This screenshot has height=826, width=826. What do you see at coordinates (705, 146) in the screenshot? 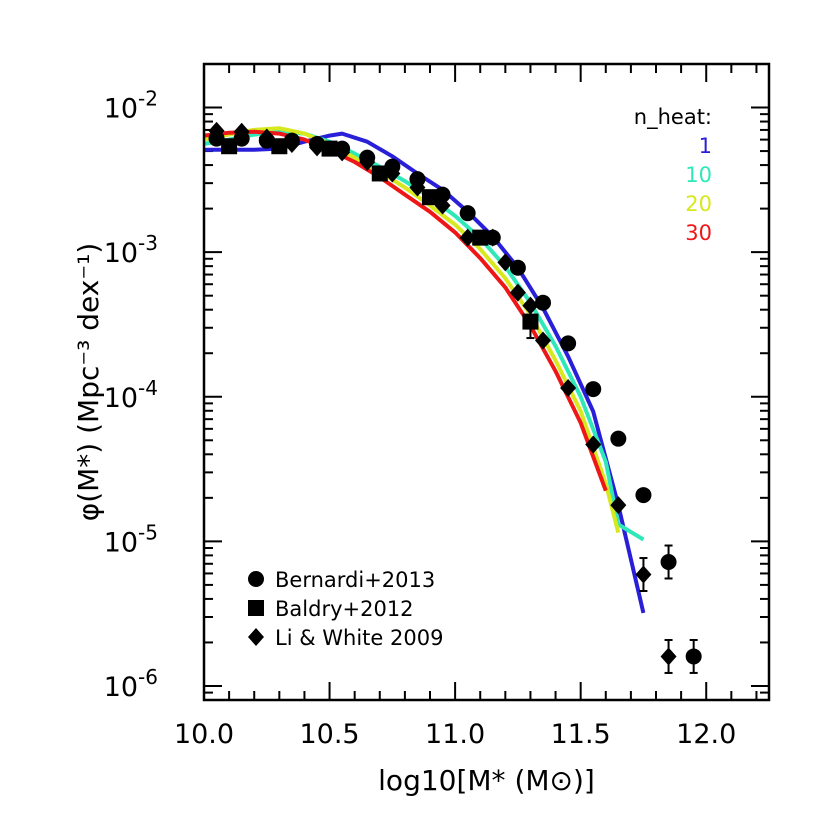
I see `legend-entry-nheat-1: 1` at bounding box center [705, 146].